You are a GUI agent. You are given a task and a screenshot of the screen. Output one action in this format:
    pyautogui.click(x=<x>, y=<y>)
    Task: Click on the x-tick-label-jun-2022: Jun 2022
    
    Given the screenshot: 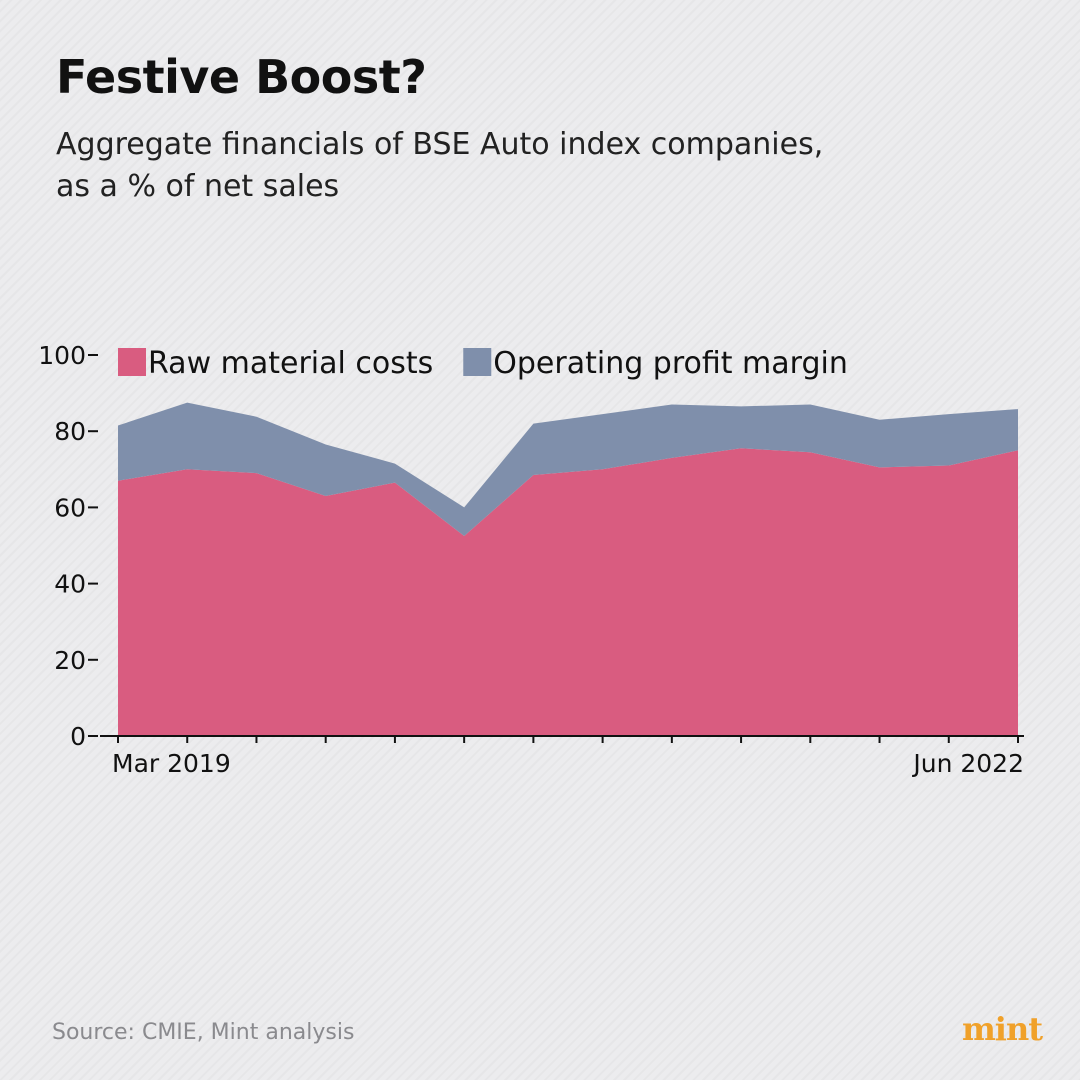 What is the action you would take?
    pyautogui.click(x=967, y=763)
    